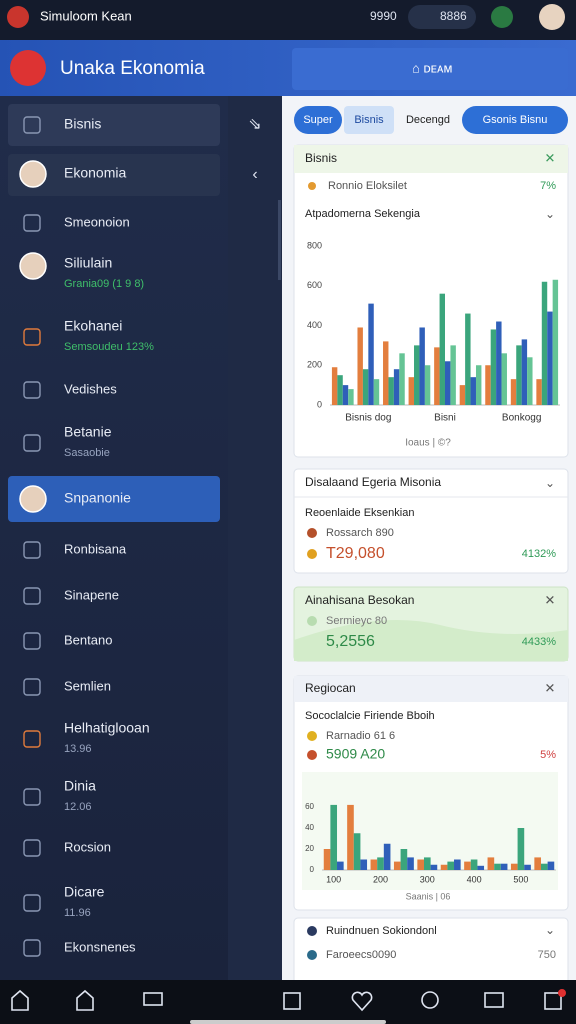  I want to click on nav-wallet, so click(494, 1000).